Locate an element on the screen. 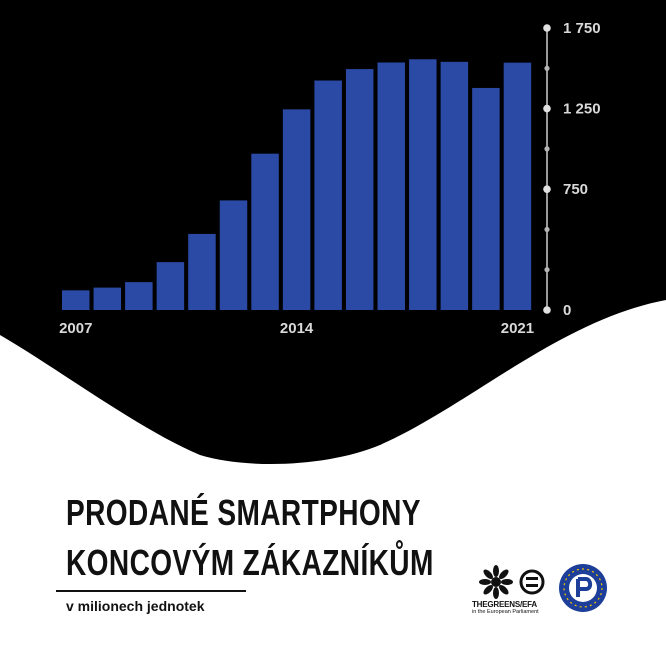 The image size is (666, 666). bar-2017 is located at coordinates (391, 186).